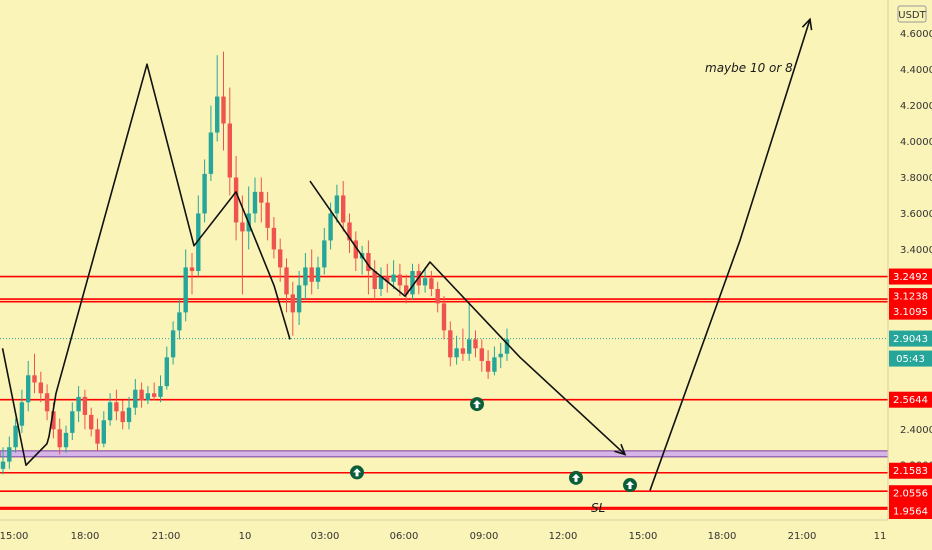 The height and width of the screenshot is (550, 932). What do you see at coordinates (910, 470) in the screenshot?
I see `level-price-tag: 2.1583` at bounding box center [910, 470].